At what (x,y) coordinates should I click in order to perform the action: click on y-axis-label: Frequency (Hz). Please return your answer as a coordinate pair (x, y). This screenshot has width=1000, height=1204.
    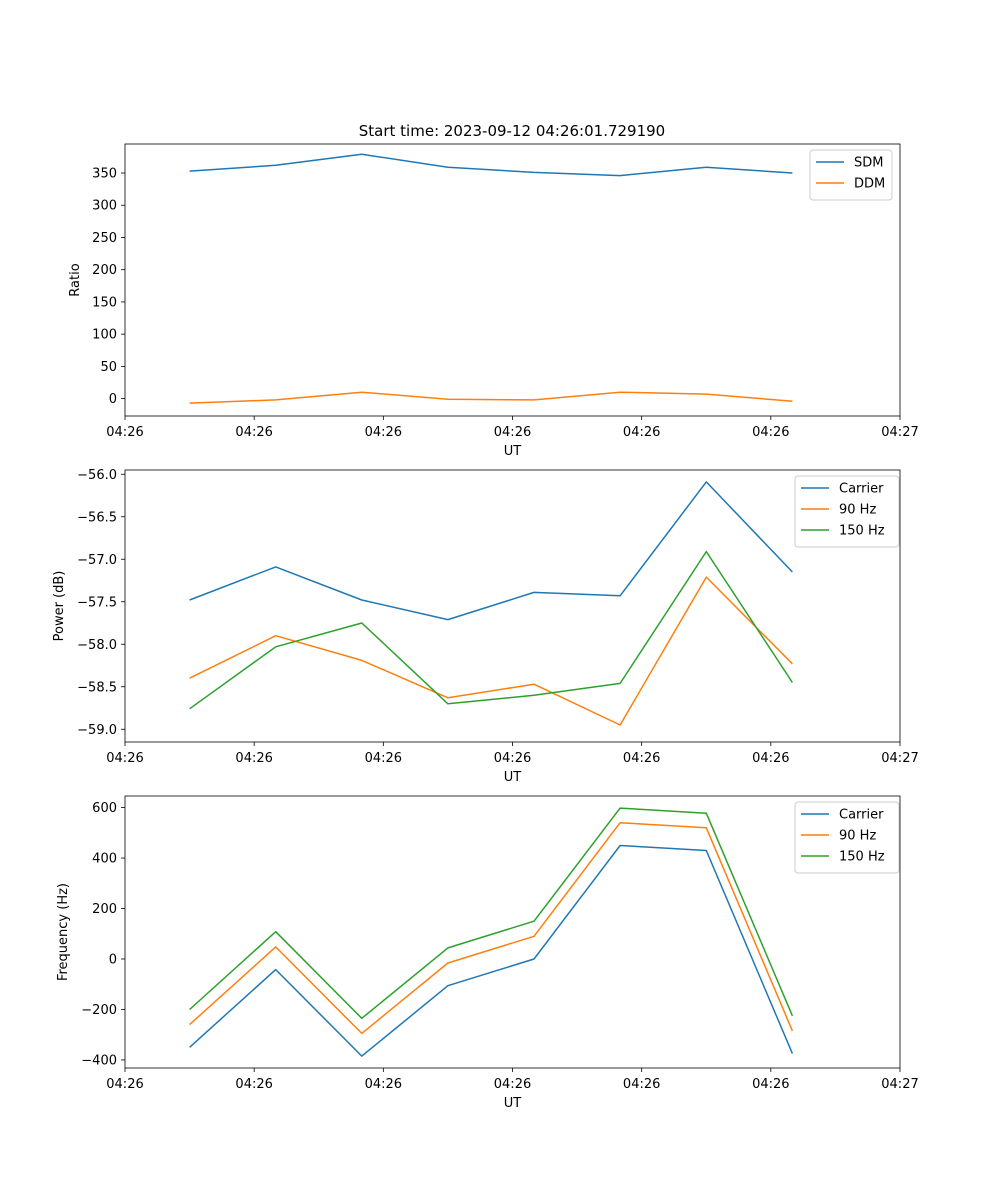
    Looking at the image, I should click on (63, 932).